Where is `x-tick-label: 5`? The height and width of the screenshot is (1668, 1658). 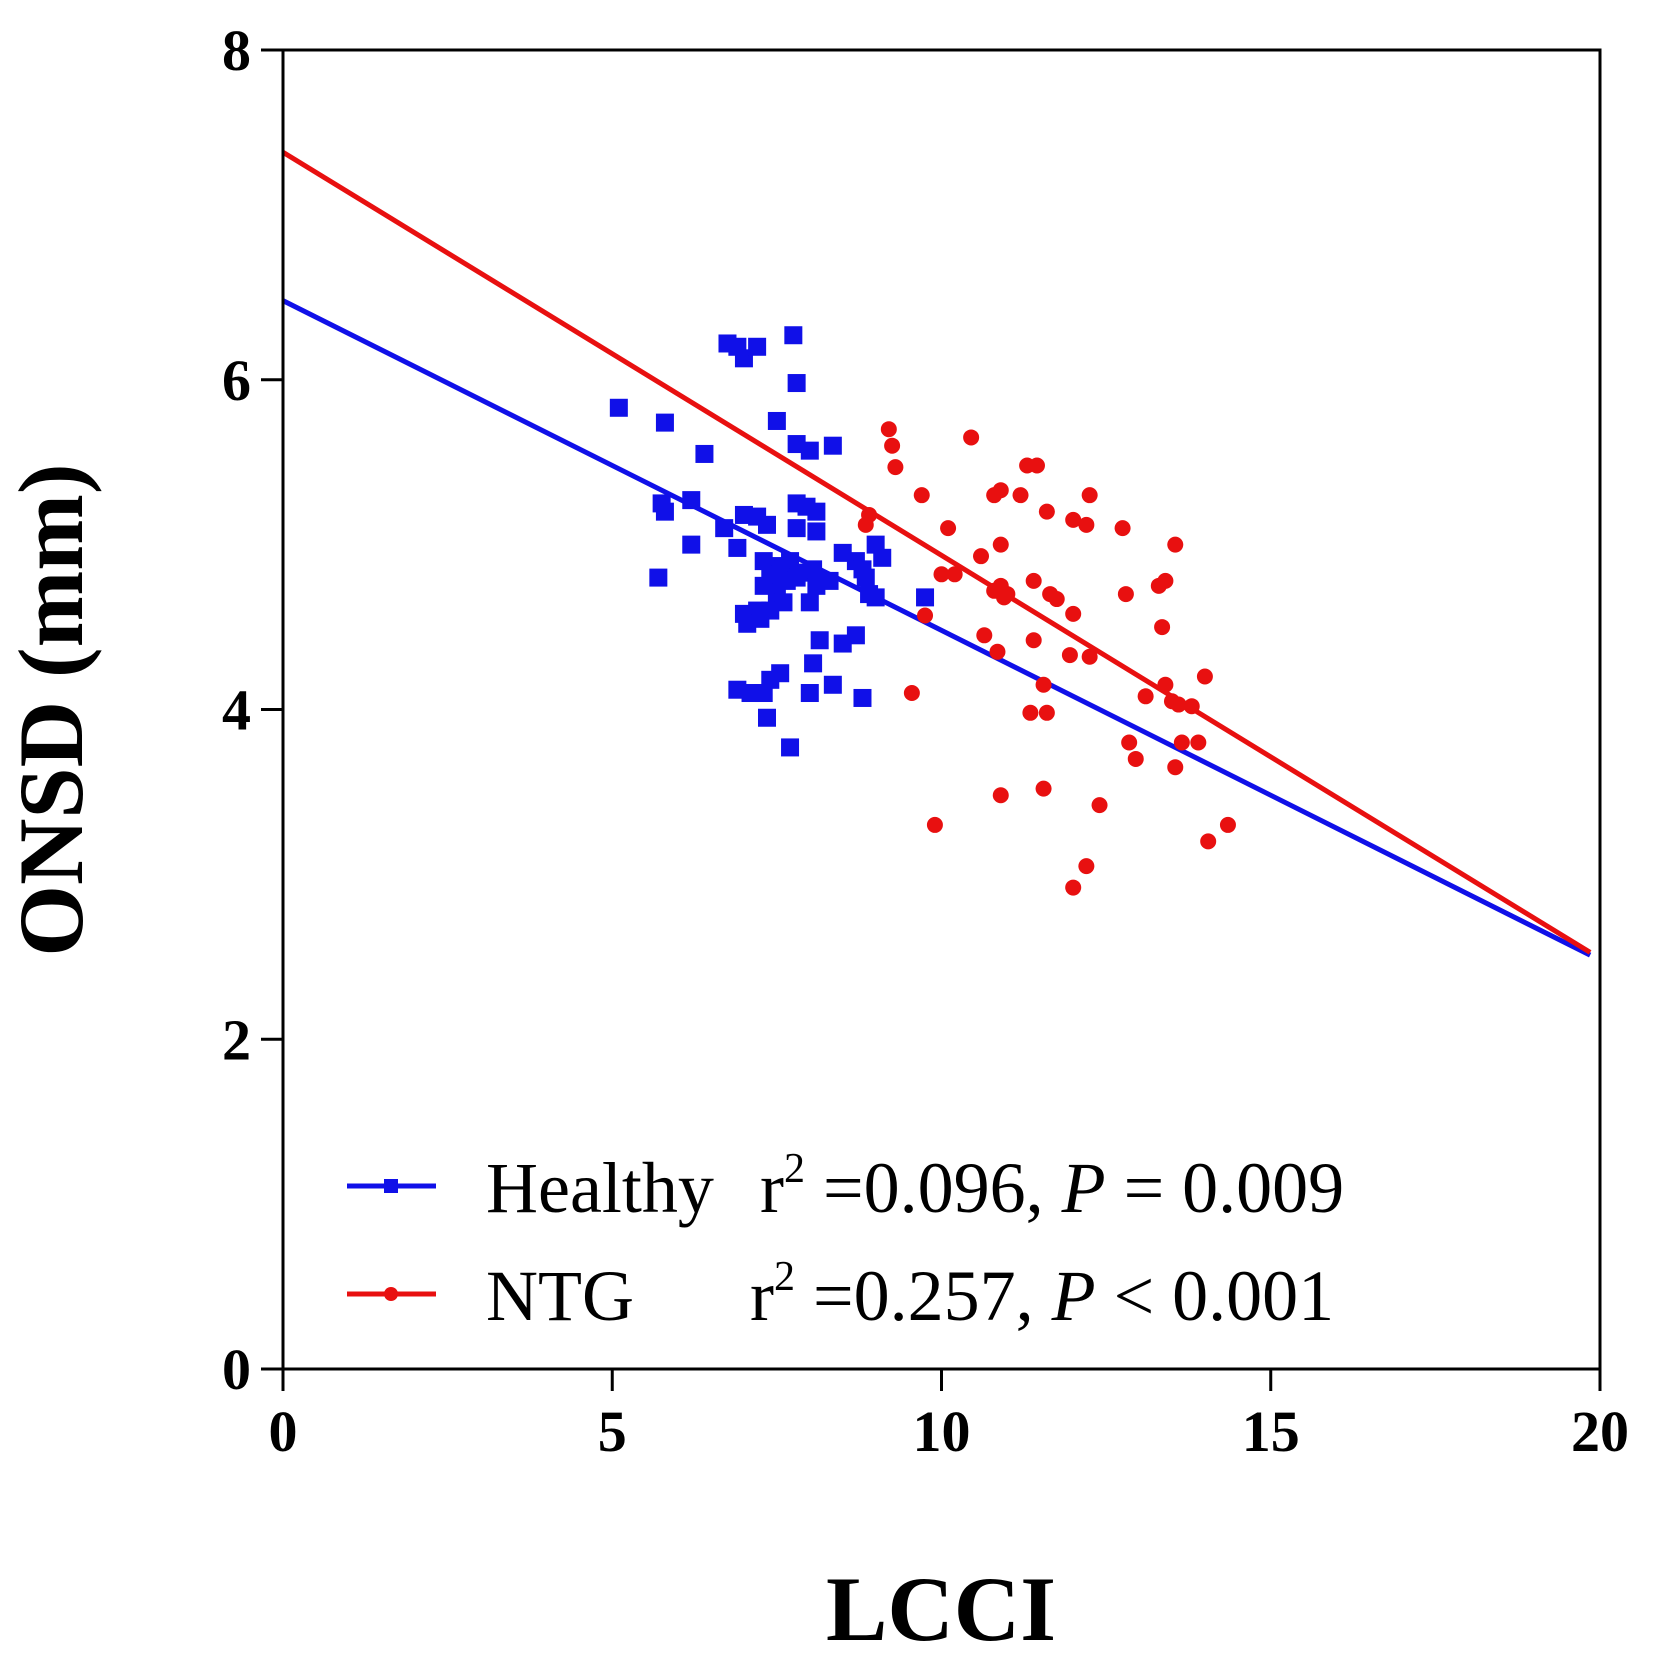 x-tick-label: 5 is located at coordinates (612, 1431).